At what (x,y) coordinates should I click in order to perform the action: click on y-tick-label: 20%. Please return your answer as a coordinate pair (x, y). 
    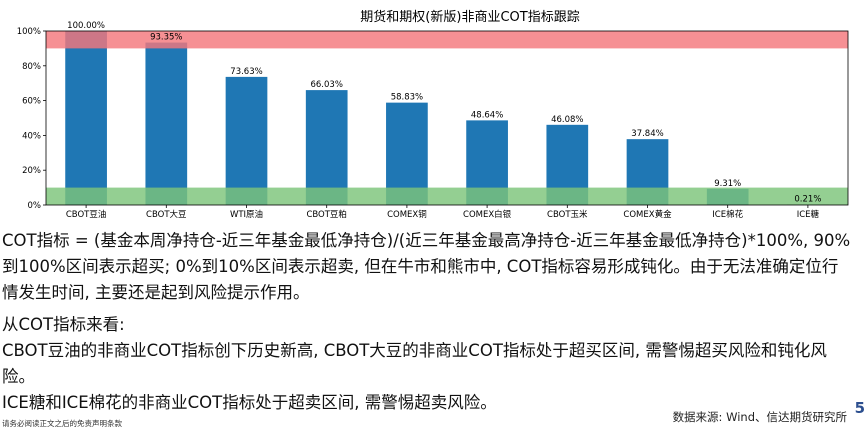
    Looking at the image, I should click on (31, 171).